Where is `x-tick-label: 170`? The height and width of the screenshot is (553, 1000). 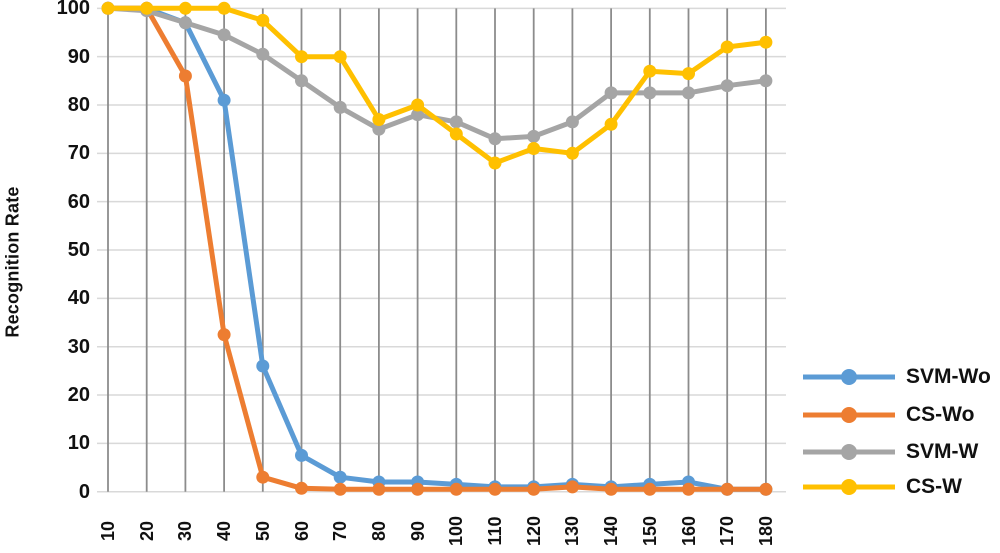
x-tick-label: 170 is located at coordinates (727, 531).